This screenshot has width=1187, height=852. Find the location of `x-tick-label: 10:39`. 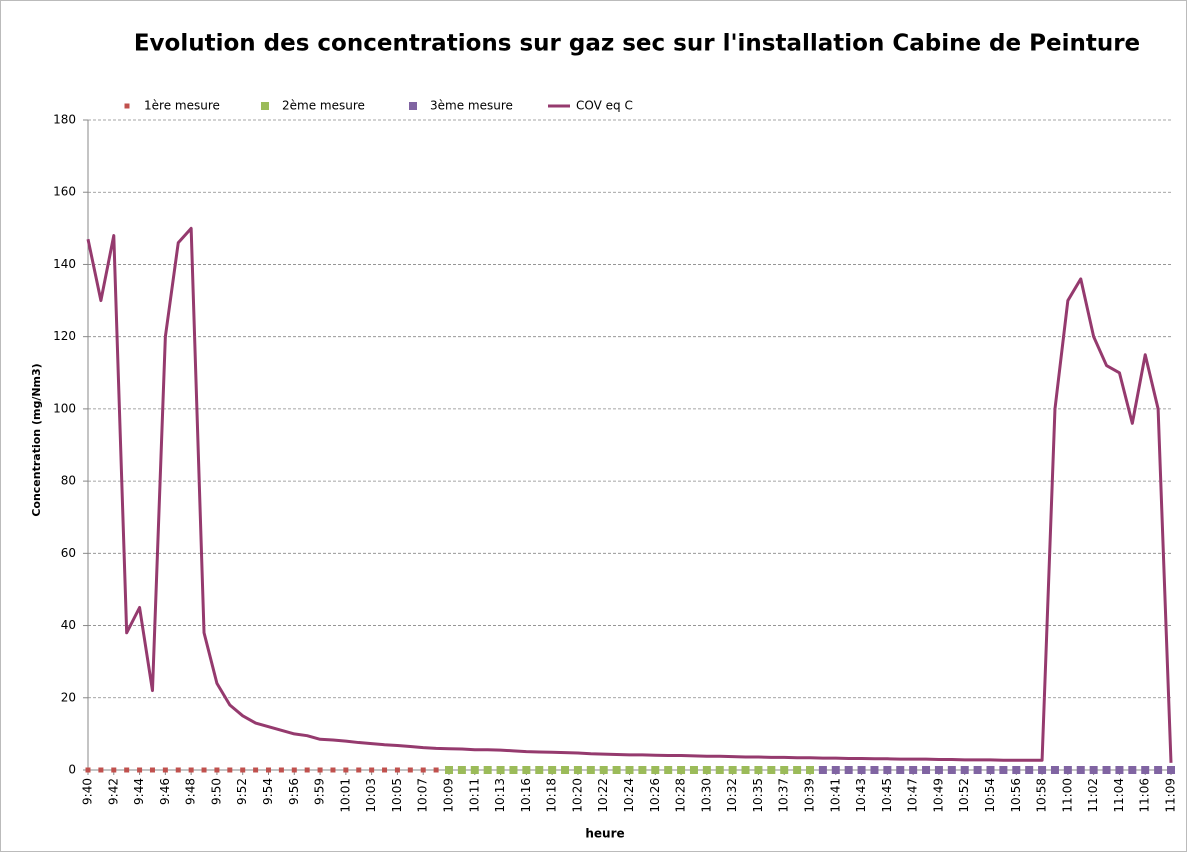

x-tick-label: 10:39 is located at coordinates (810, 795).